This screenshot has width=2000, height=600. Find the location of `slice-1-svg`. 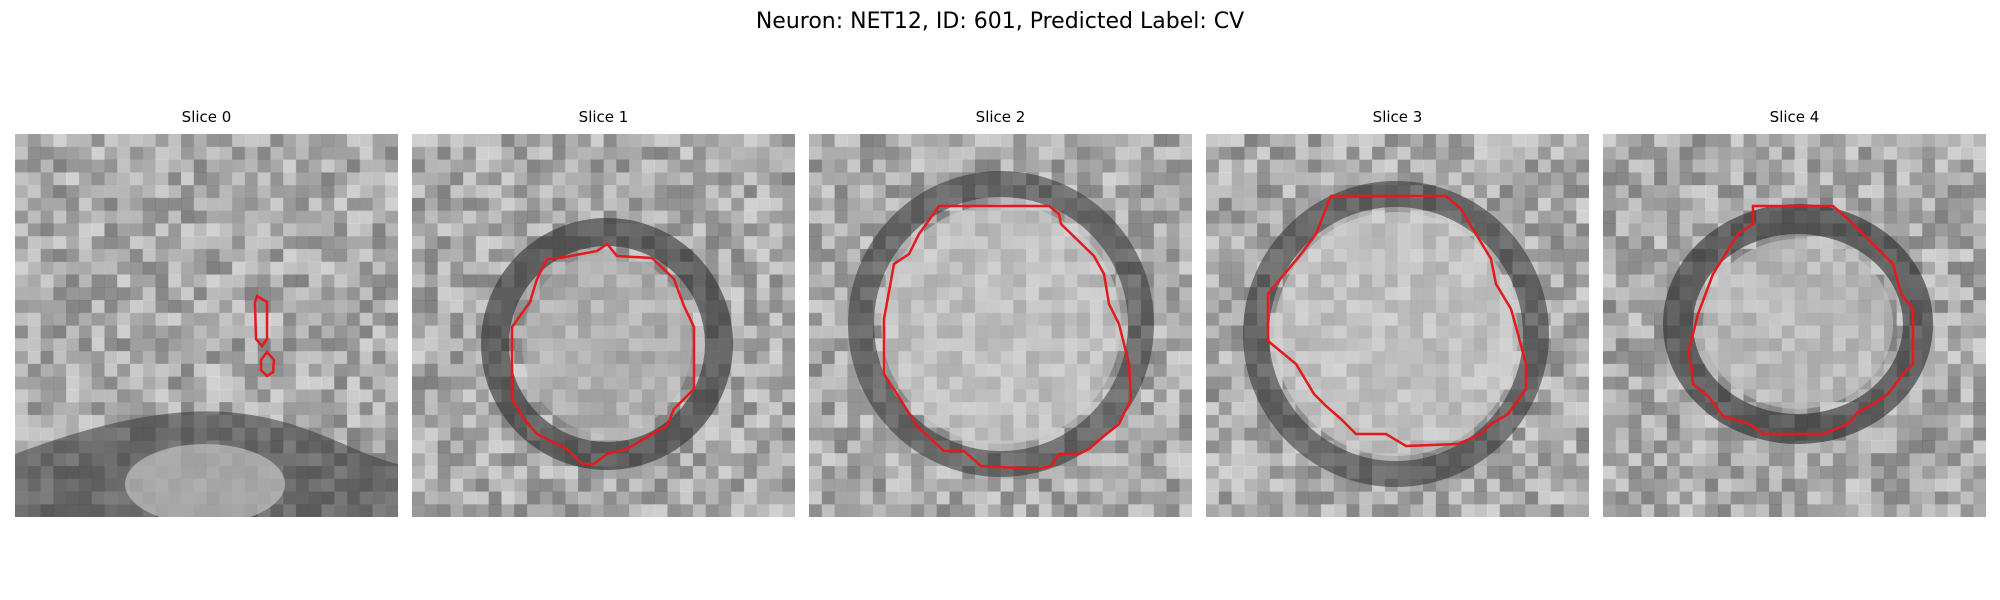

slice-1-svg is located at coordinates (603, 325).